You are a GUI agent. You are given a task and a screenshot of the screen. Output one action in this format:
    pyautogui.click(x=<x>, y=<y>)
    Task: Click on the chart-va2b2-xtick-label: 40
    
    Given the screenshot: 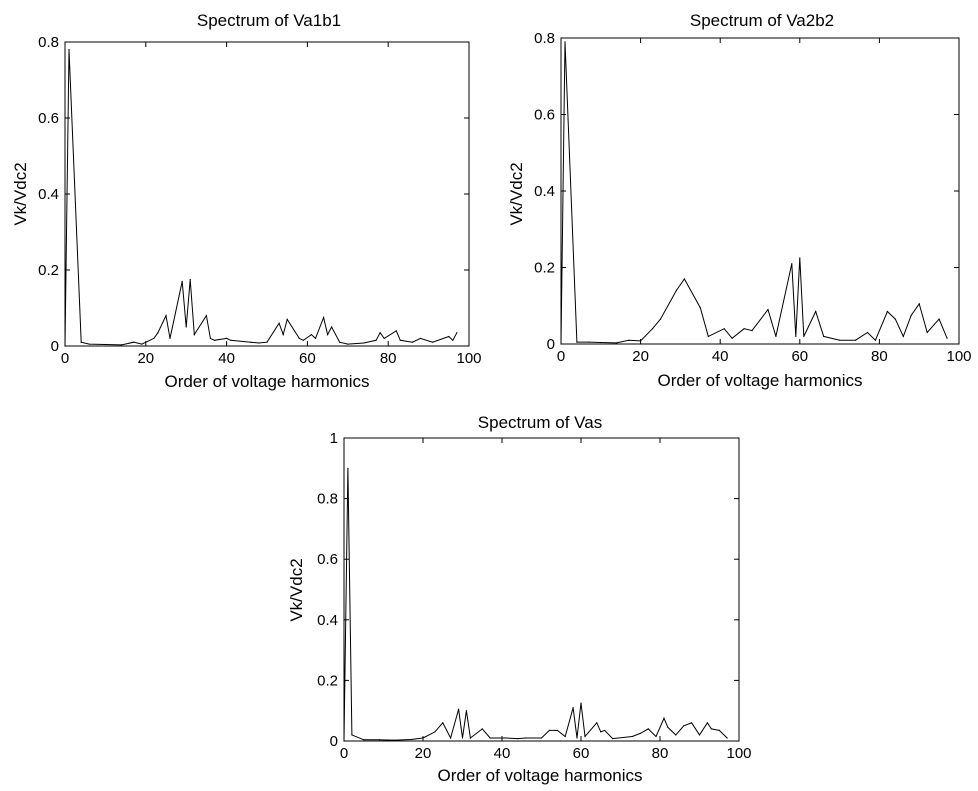 What is the action you would take?
    pyautogui.click(x=720, y=356)
    